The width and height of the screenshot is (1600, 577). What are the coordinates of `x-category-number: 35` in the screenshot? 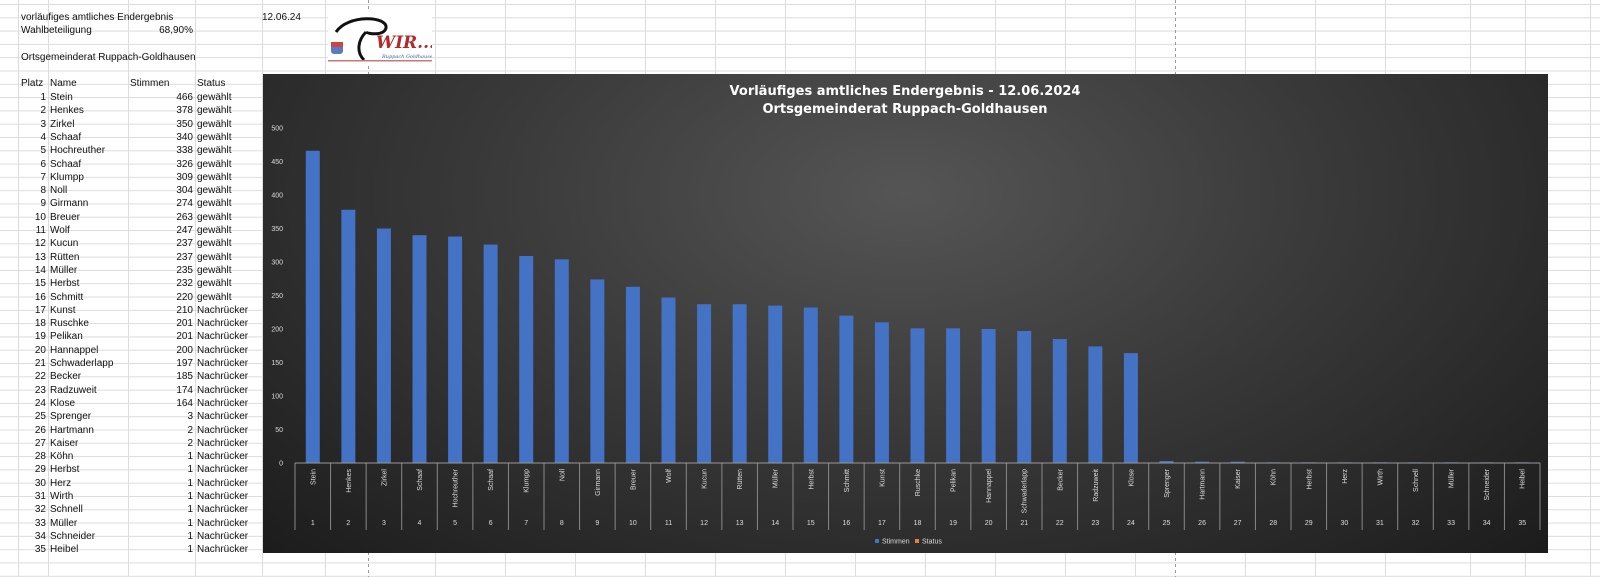 It's located at (1522, 523).